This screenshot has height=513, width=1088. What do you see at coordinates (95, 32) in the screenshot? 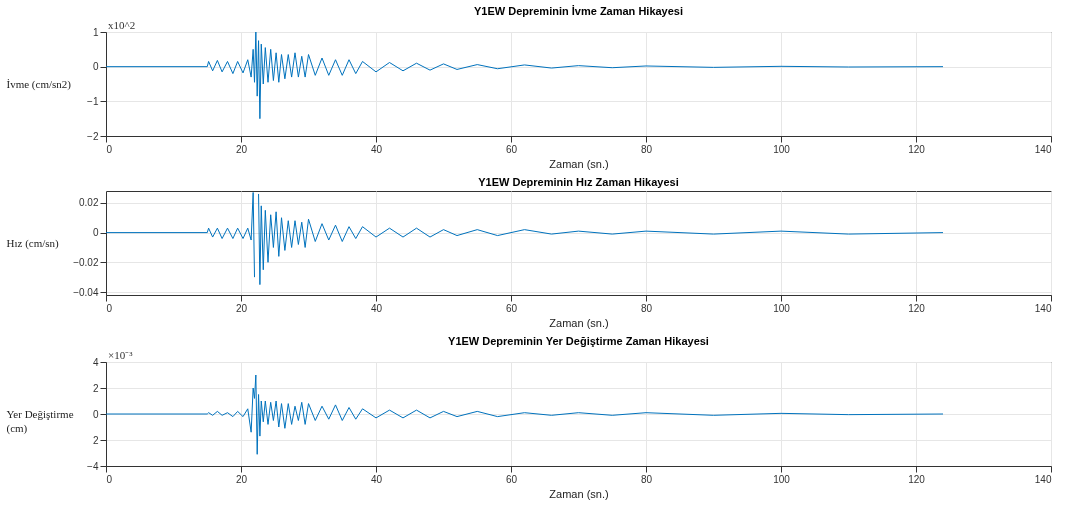
I see `y-tick-label: 1` at bounding box center [95, 32].